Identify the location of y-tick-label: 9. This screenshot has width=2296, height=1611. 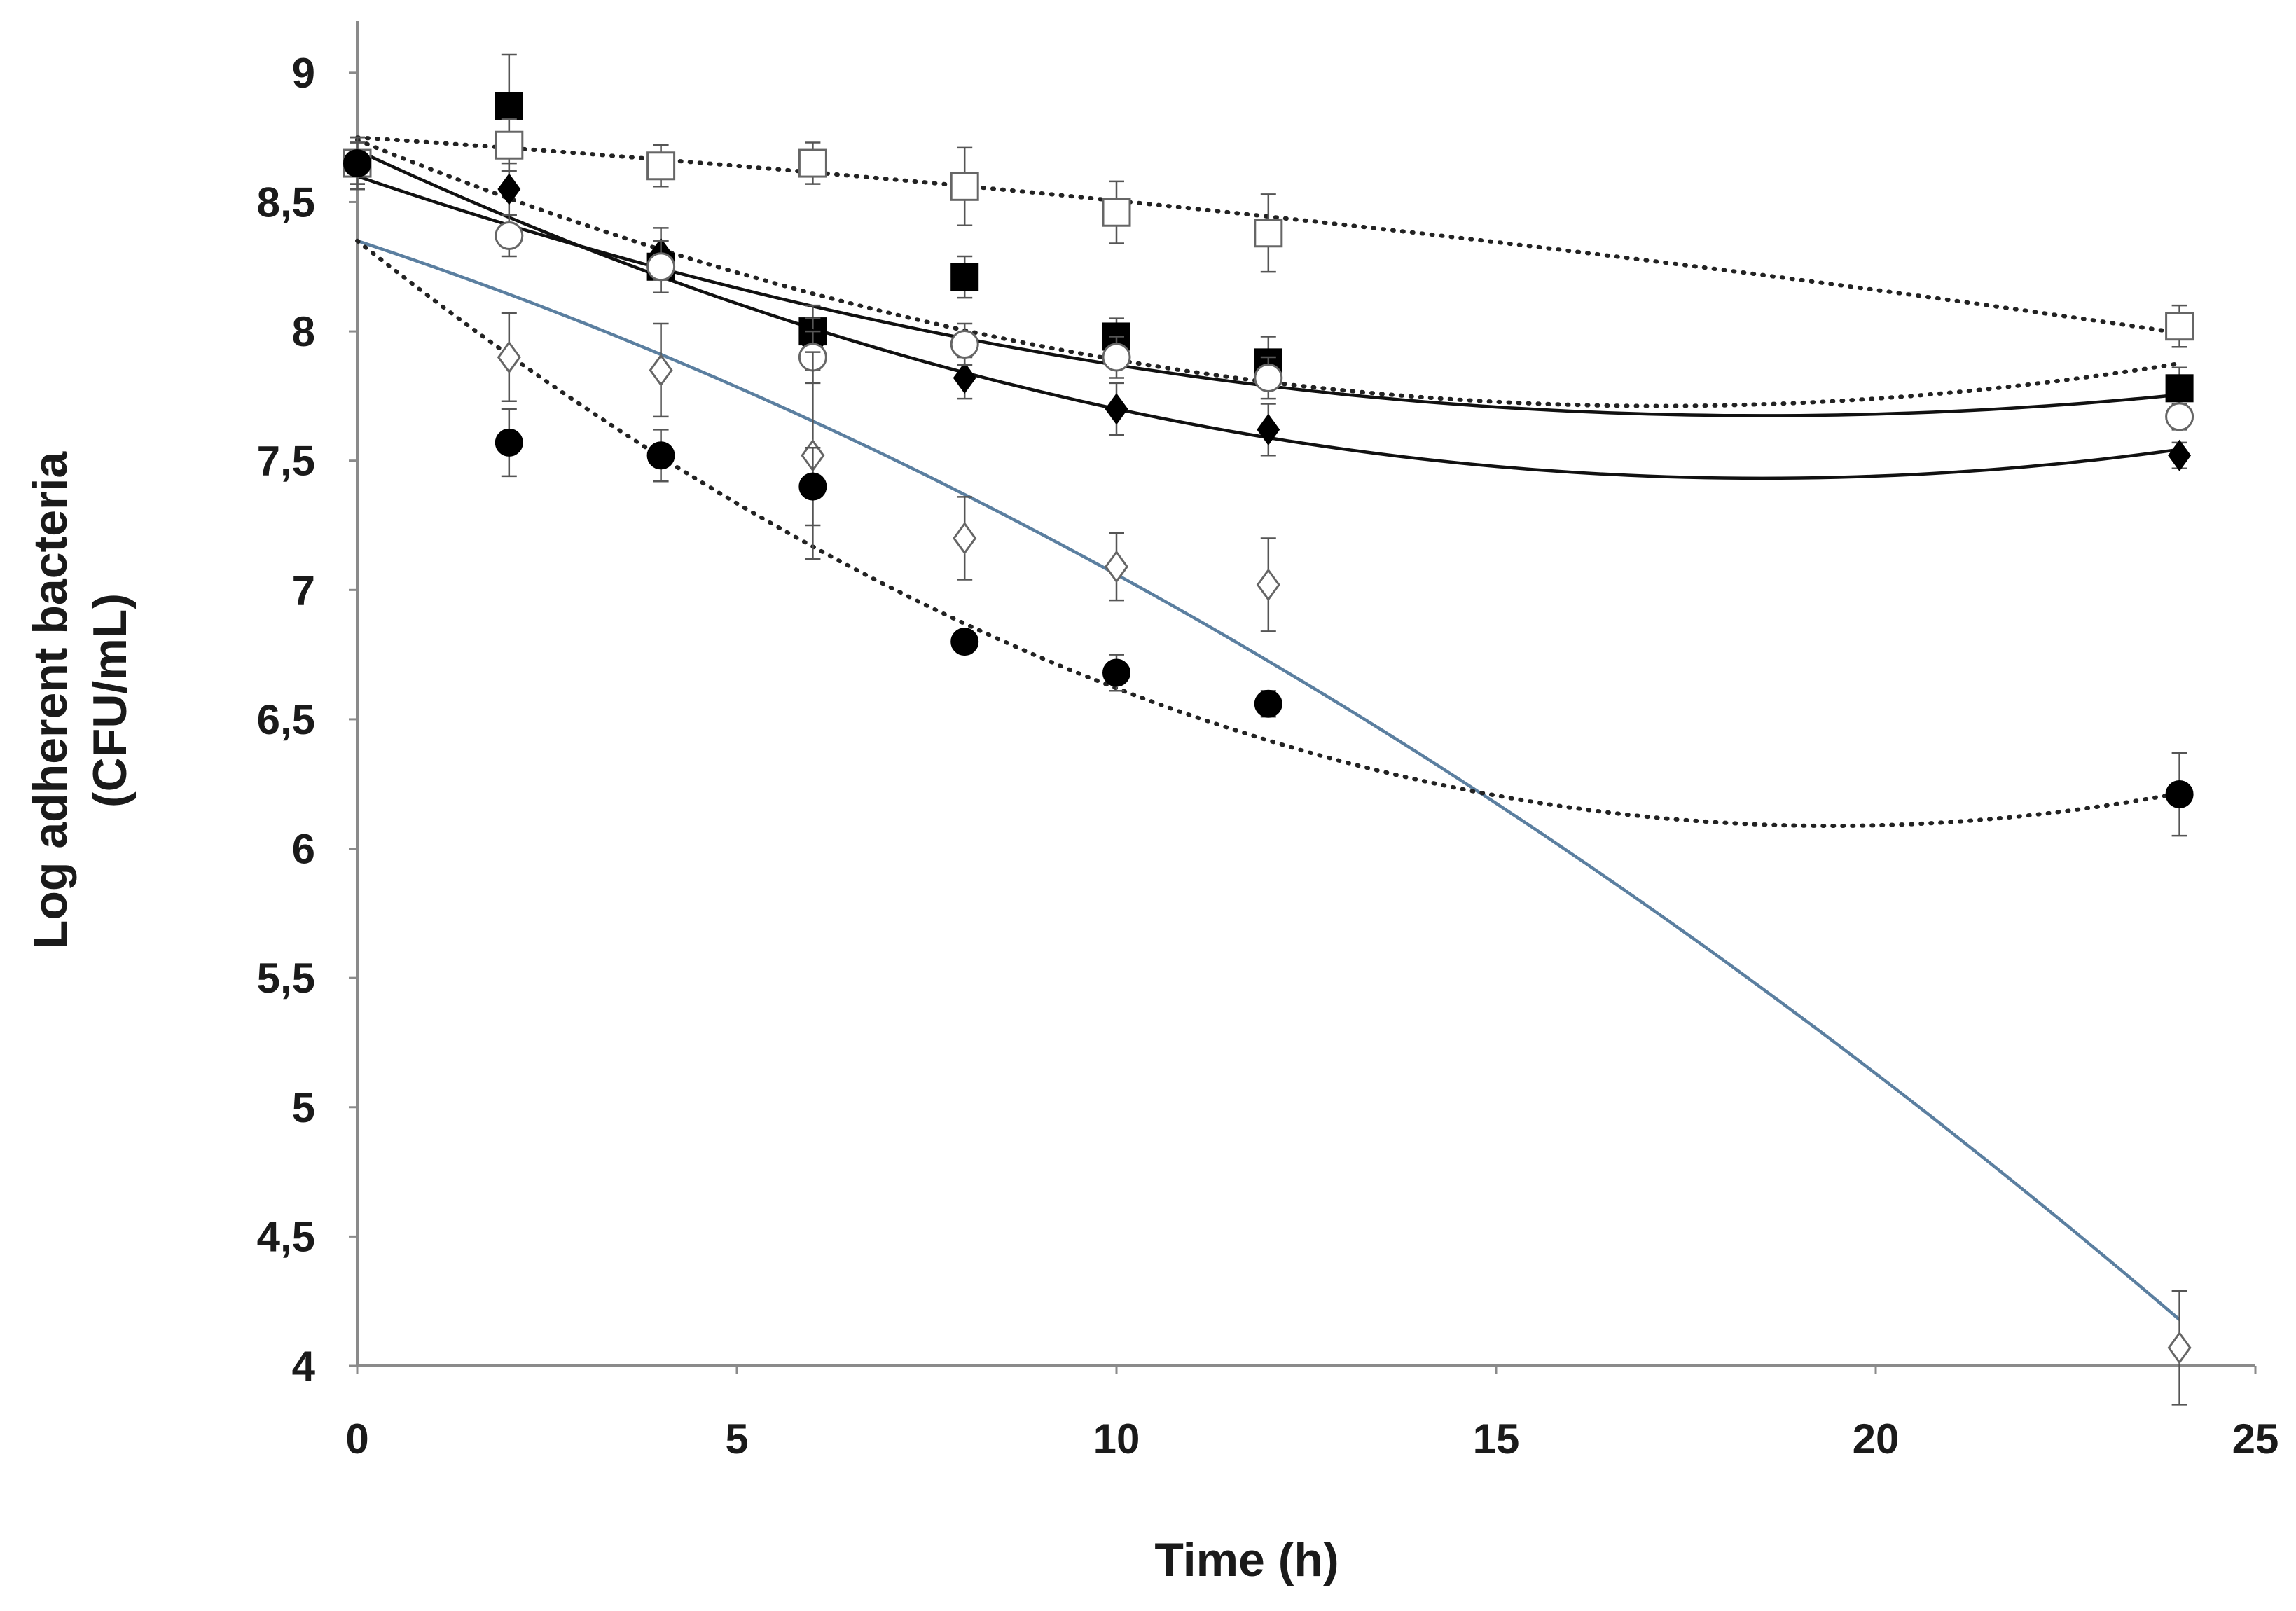
(303, 73).